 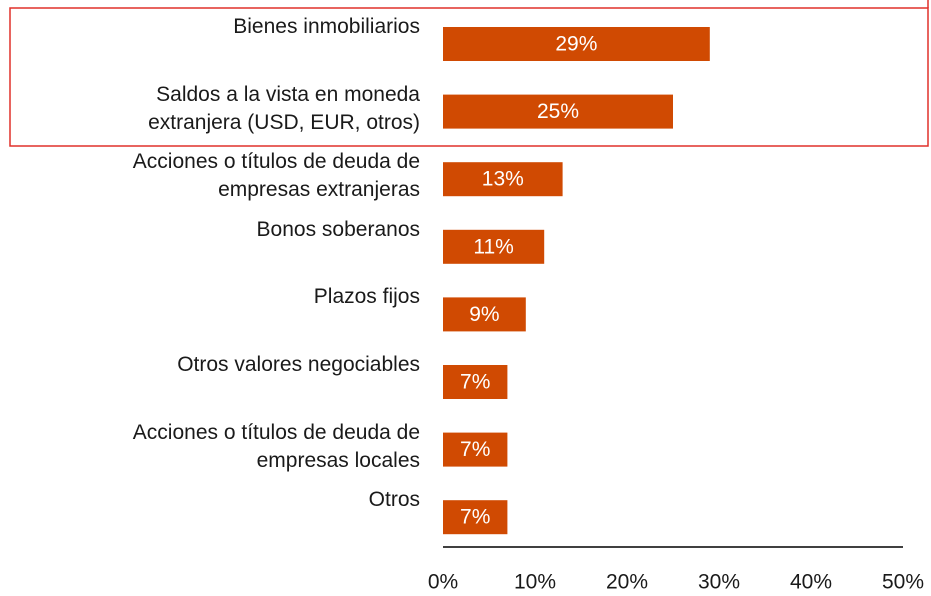 What do you see at coordinates (298, 364) in the screenshot?
I see `category-label: Otros valores negociables` at bounding box center [298, 364].